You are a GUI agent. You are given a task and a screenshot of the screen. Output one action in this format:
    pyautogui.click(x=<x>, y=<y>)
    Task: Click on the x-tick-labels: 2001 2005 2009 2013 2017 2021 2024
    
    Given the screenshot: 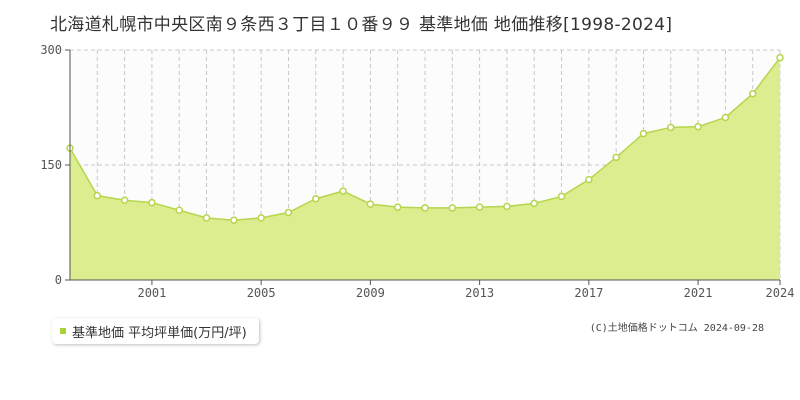 What is the action you would take?
    pyautogui.click(x=465, y=290)
    